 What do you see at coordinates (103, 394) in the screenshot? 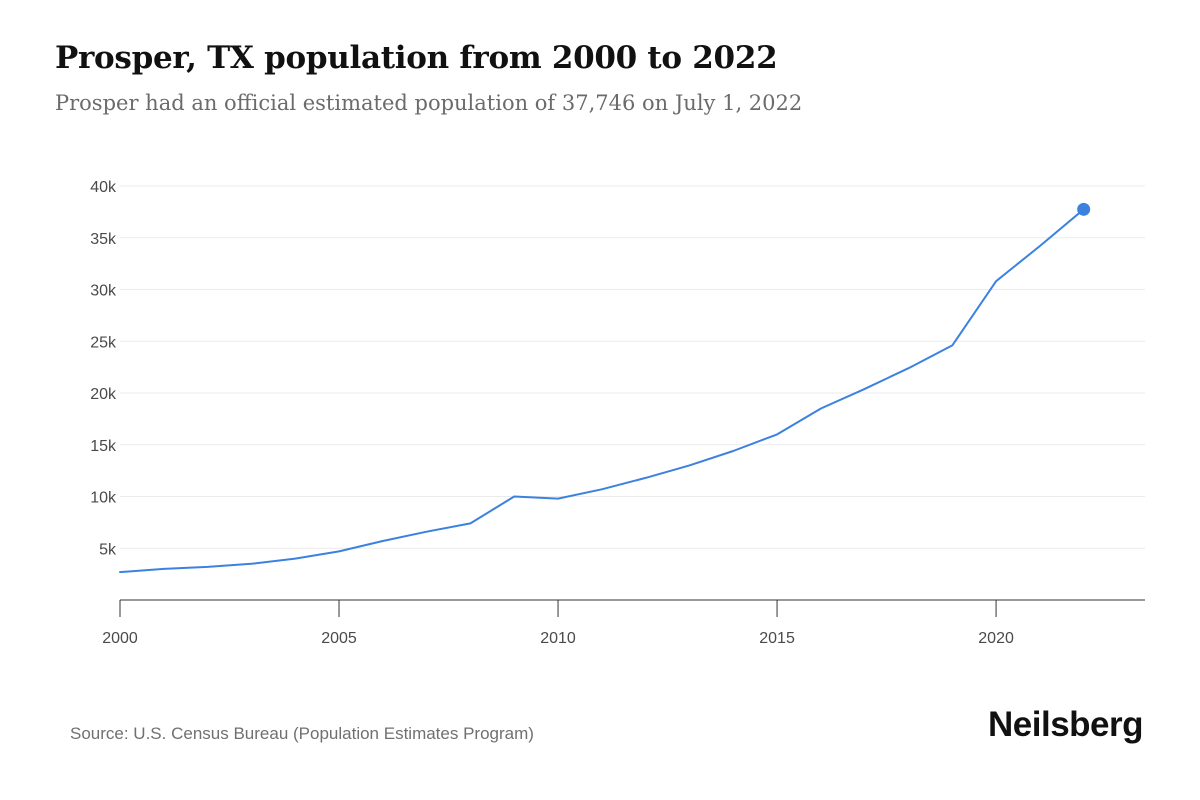
I see `y-tick-label: 20k` at bounding box center [103, 394].